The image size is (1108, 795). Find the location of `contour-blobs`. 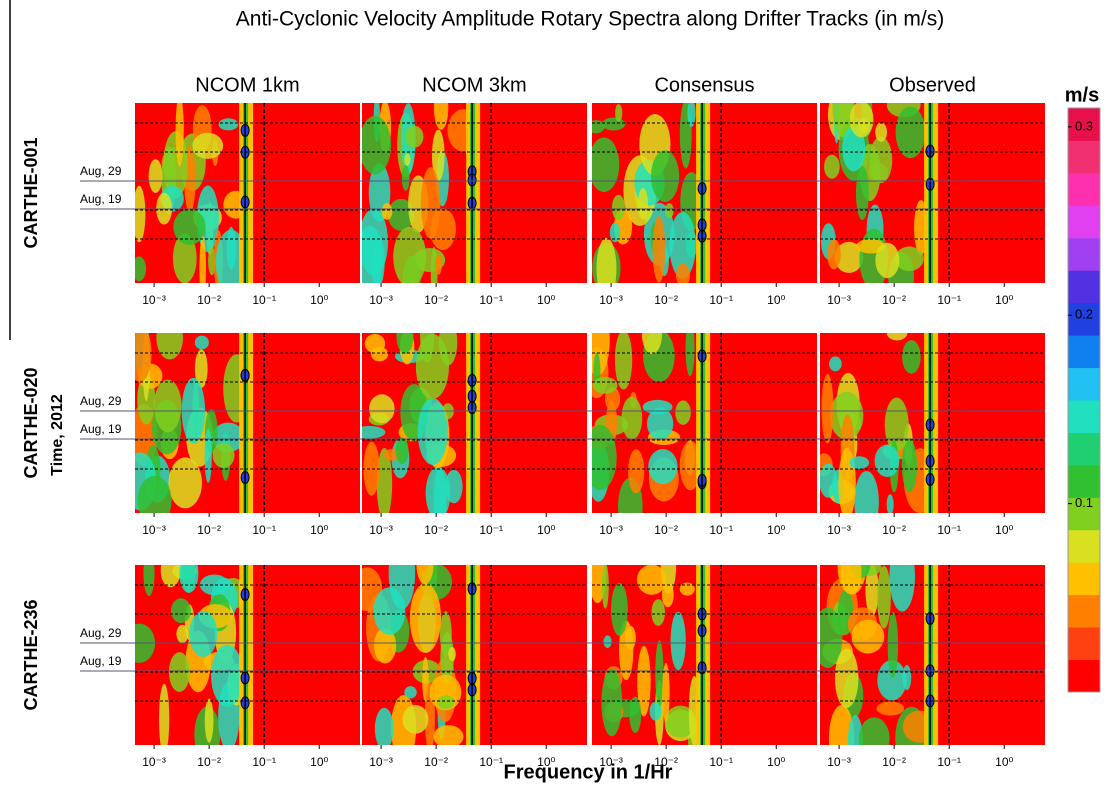

contour-blobs is located at coordinates (421, 655).